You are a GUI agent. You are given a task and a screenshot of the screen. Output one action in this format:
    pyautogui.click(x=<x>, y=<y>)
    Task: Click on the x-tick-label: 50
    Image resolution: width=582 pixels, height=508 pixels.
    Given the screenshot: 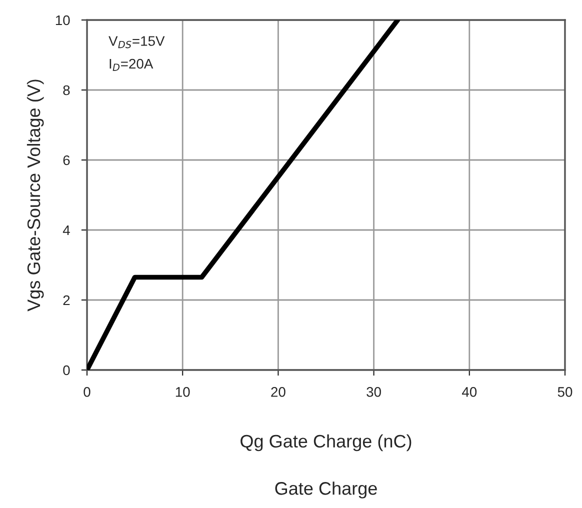 What is the action you would take?
    pyautogui.click(x=565, y=392)
    